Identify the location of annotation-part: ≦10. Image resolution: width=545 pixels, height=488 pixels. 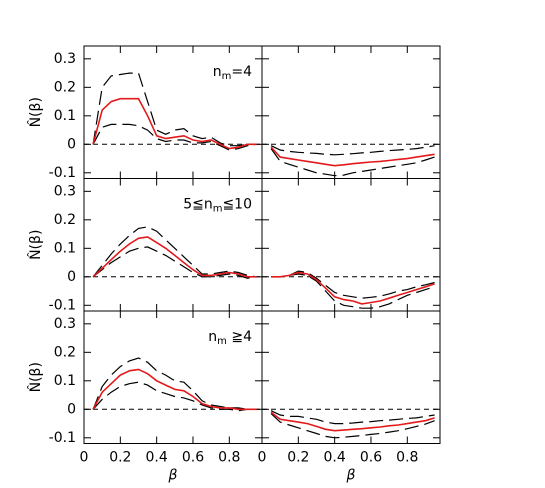
(237, 205).